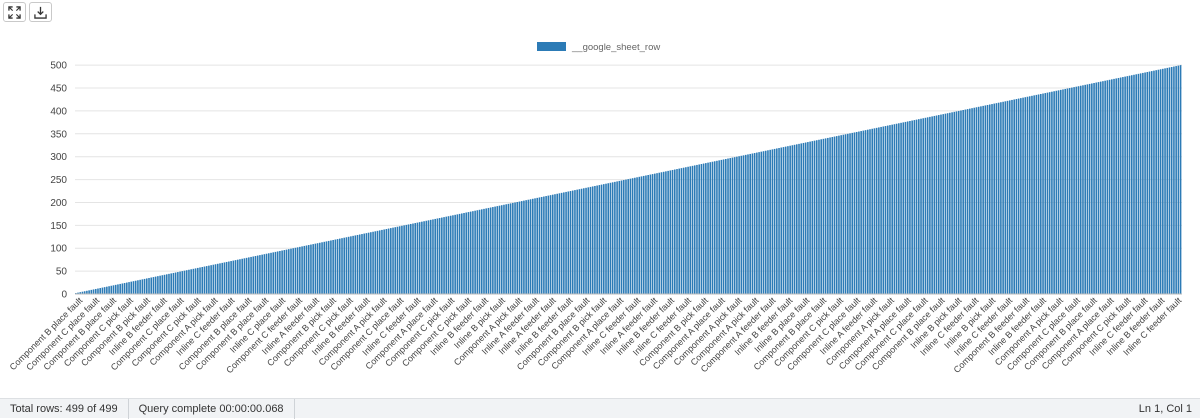 Image resolution: width=1200 pixels, height=419 pixels. What do you see at coordinates (14, 12) in the screenshot?
I see `expand-button` at bounding box center [14, 12].